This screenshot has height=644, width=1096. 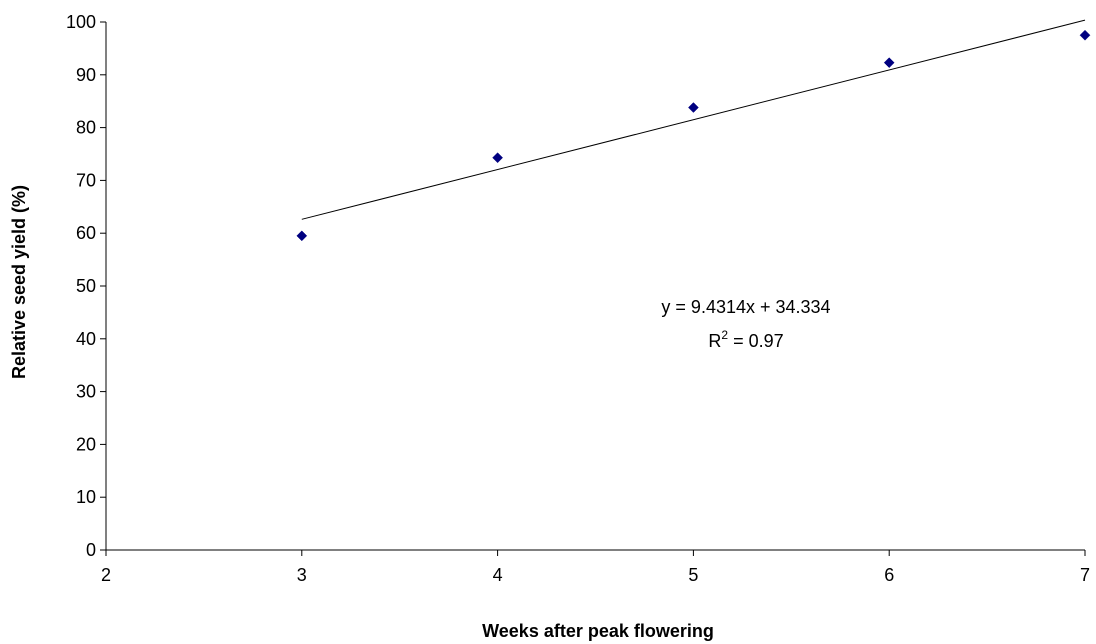 I want to click on y-tick-label: 0, so click(x=91, y=550).